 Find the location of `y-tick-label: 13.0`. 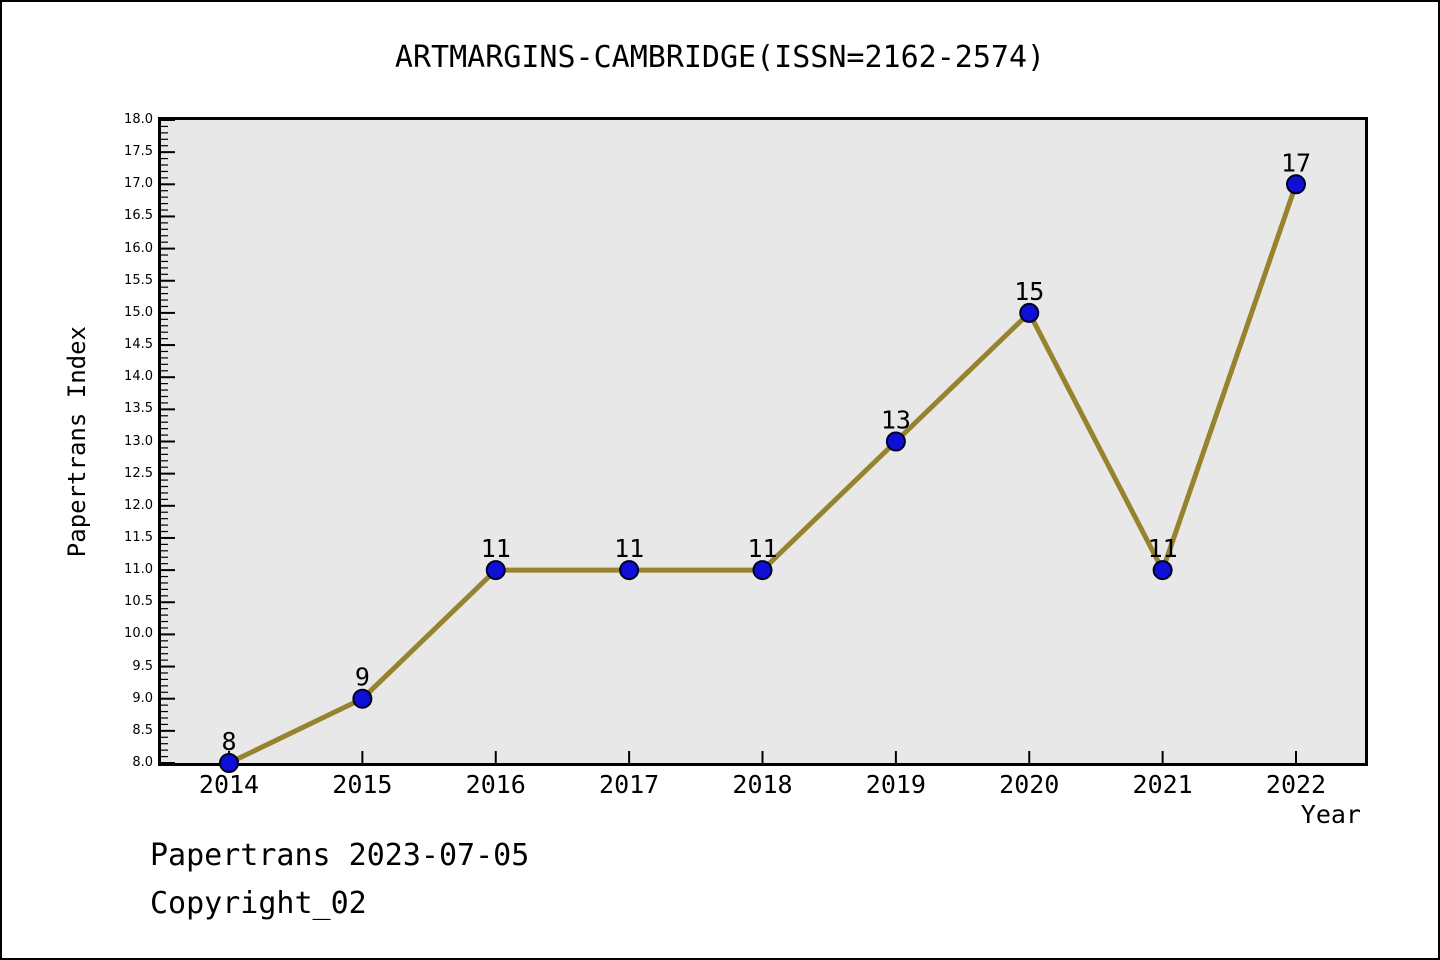

y-tick-label: 13.0 is located at coordinates (138, 441).